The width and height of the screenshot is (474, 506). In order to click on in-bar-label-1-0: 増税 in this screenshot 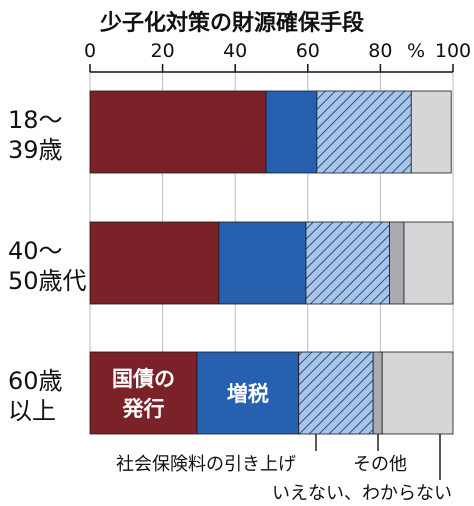, I will do `click(248, 394)`.